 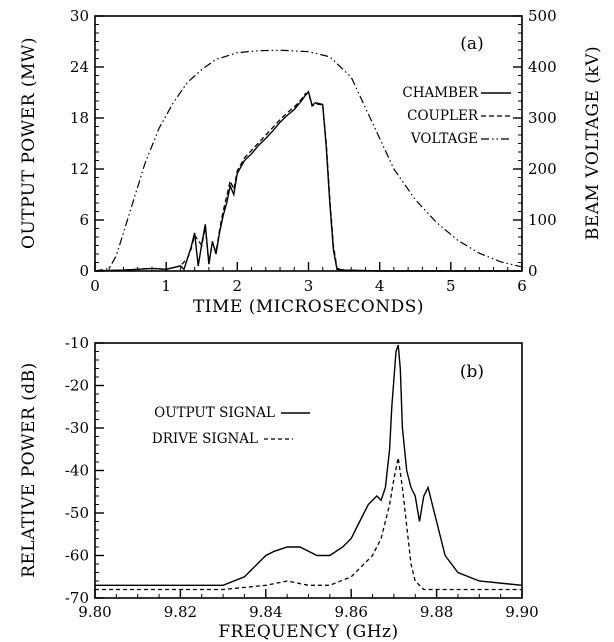 I want to click on panel-b-y-axis: -10 -20 -30 -40 -50 -60 -70, so click(x=84, y=470).